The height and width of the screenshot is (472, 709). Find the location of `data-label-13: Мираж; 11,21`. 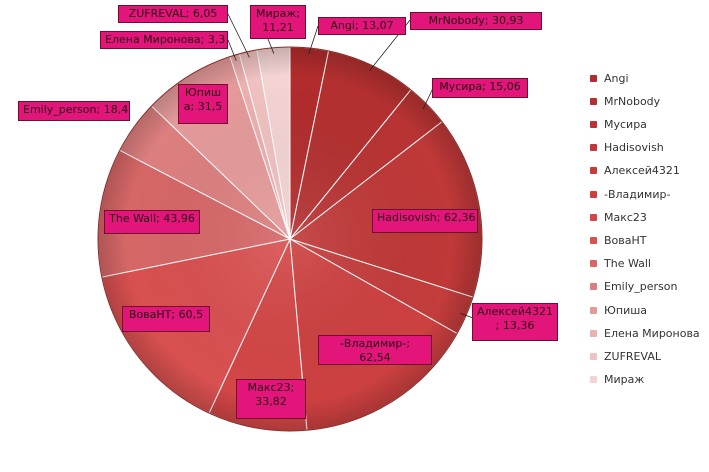

data-label-13: Мираж; 11,21 is located at coordinates (278, 22).